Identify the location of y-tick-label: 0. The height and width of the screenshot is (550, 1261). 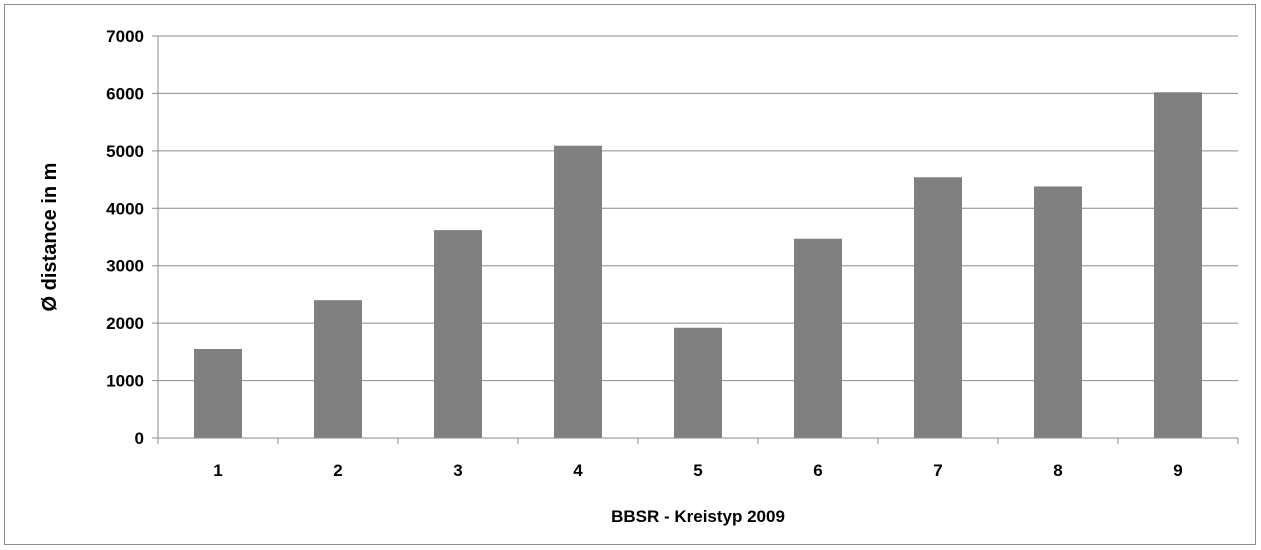
(139, 438).